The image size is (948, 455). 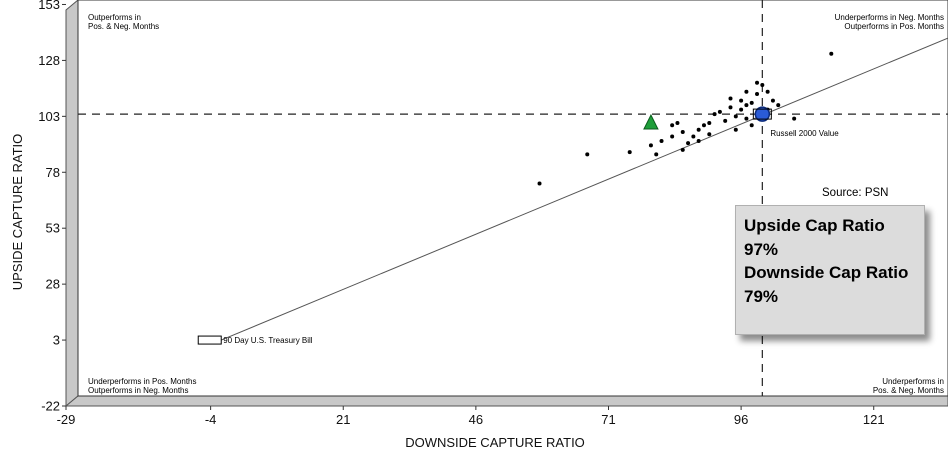 What do you see at coordinates (53, 284) in the screenshot?
I see `y-tick-label: 28` at bounding box center [53, 284].